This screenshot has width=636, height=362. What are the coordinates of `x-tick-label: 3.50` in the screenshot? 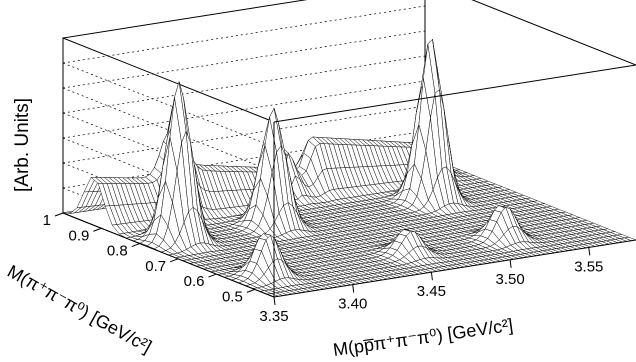 It's located at (509, 279).